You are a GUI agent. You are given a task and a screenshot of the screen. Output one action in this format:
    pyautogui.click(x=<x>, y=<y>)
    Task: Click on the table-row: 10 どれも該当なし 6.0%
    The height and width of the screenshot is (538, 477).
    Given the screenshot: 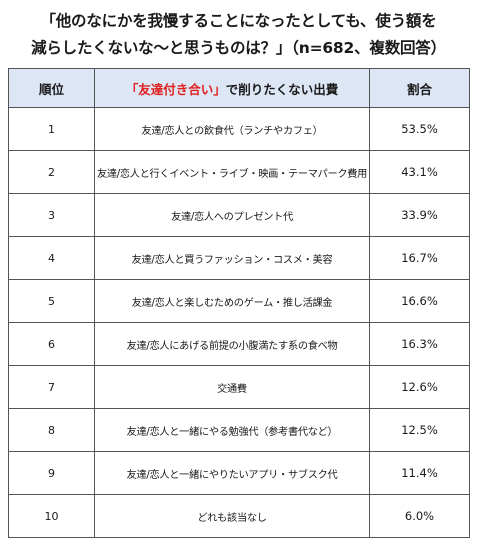 What is the action you would take?
    pyautogui.click(x=239, y=516)
    